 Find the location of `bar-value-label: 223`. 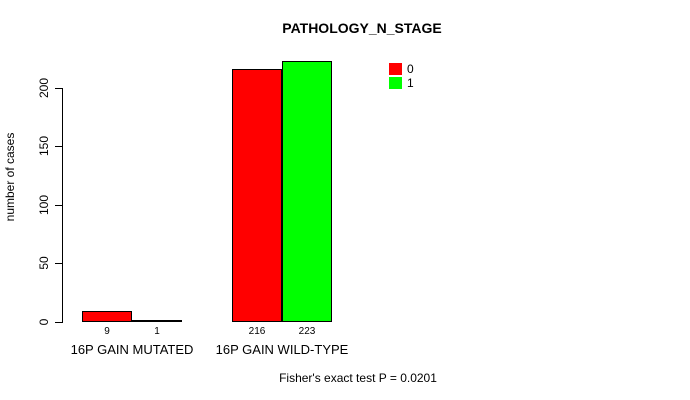

bar-value-label: 223 is located at coordinates (307, 331).